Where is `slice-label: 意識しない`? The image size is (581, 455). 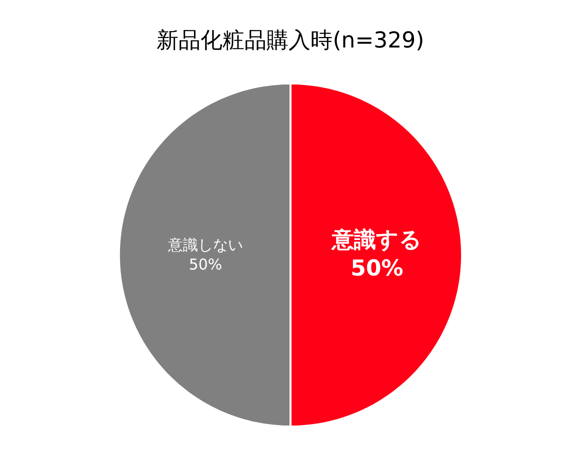 slice-label: 意識しない is located at coordinates (205, 245).